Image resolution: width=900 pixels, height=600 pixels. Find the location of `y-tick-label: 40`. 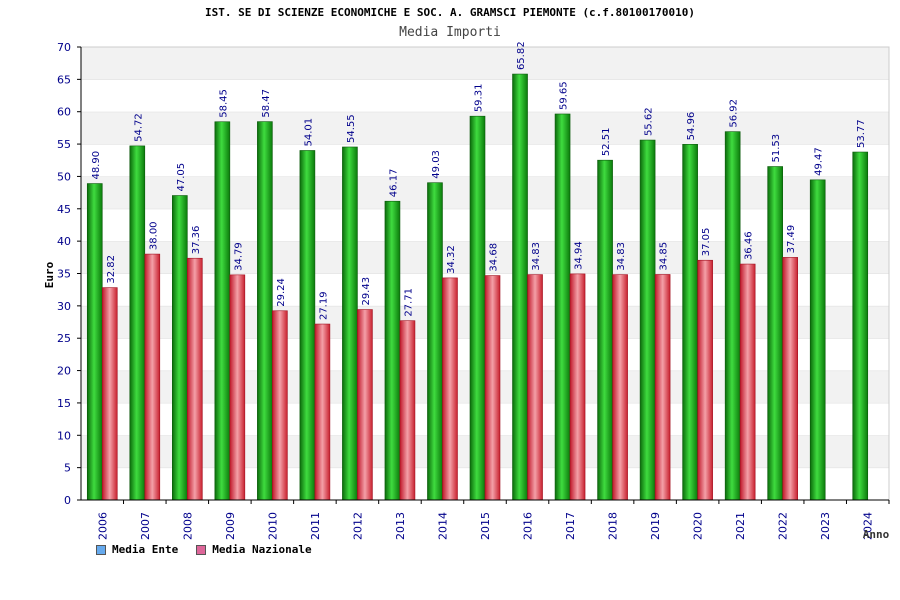

y-tick-label: 40 is located at coordinates (64, 241).